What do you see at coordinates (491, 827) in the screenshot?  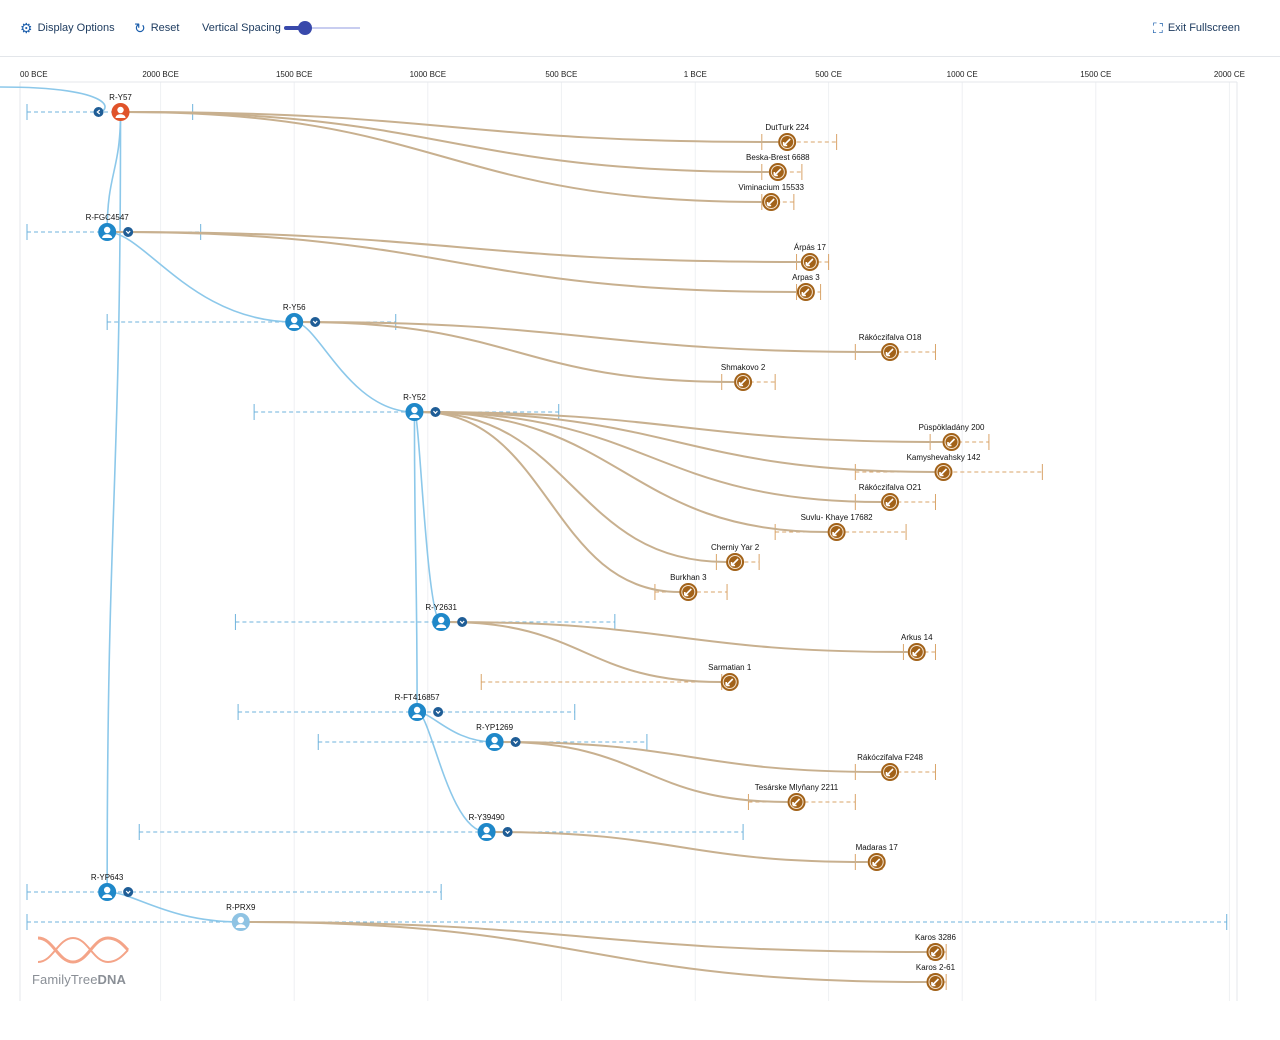 I see `haplogroup-node: R-Y39490` at bounding box center [491, 827].